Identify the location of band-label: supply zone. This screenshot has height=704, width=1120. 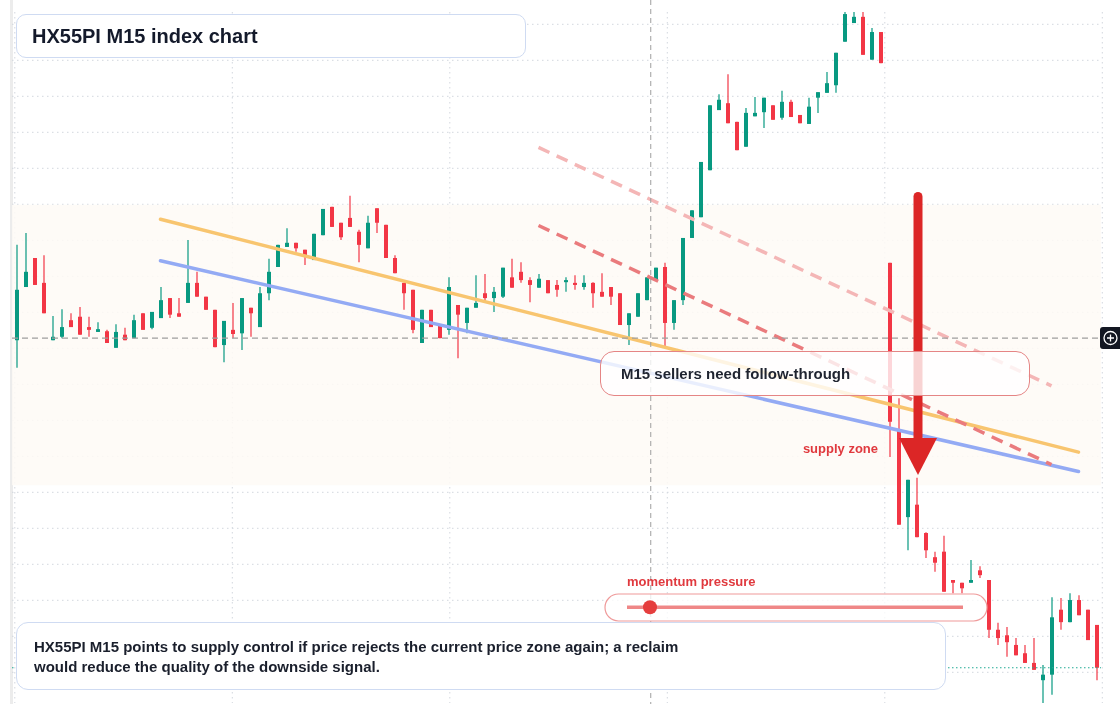
(840, 449).